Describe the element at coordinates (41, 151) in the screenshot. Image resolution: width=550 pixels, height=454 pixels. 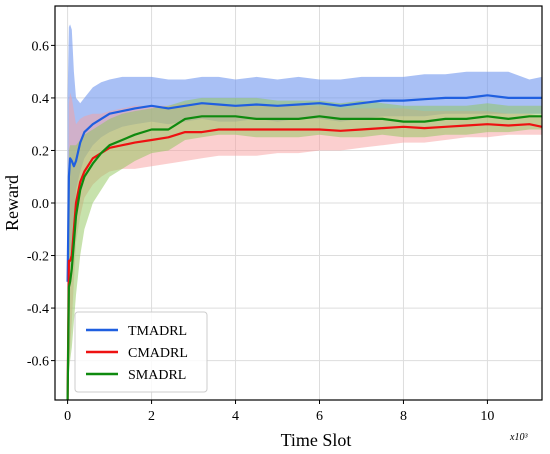
I see `y-tick-label: 0.2` at that location.